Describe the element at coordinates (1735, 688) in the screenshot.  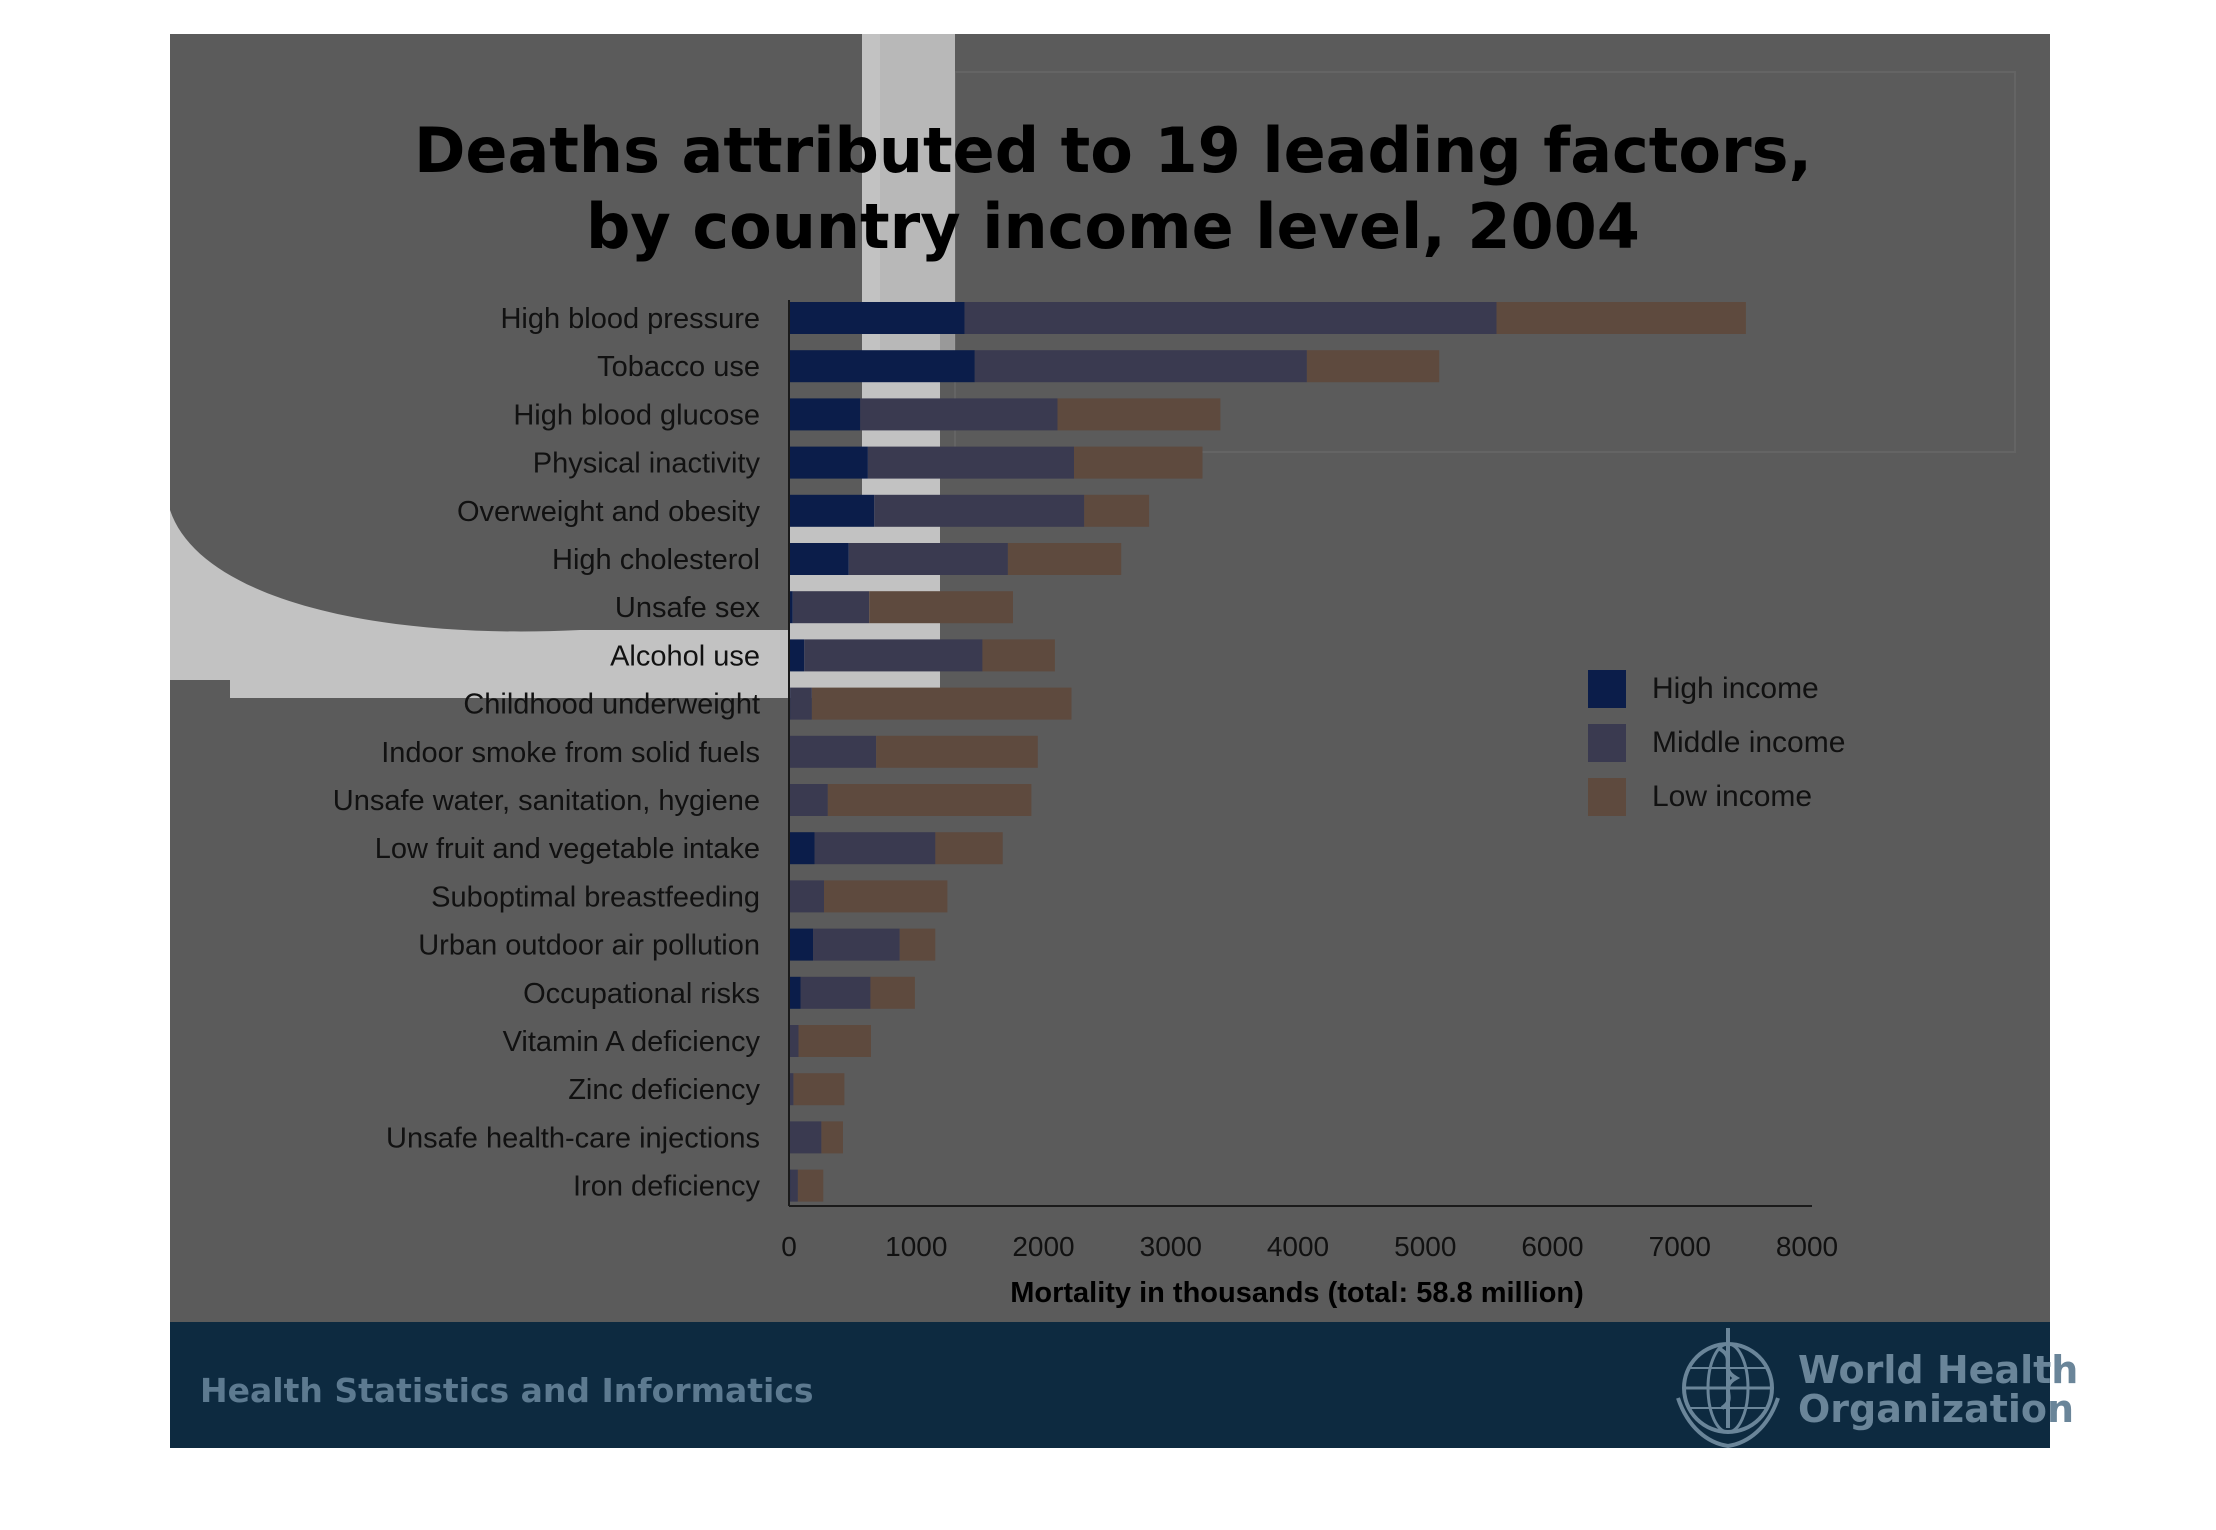
I see `legend-label: High income` at that location.